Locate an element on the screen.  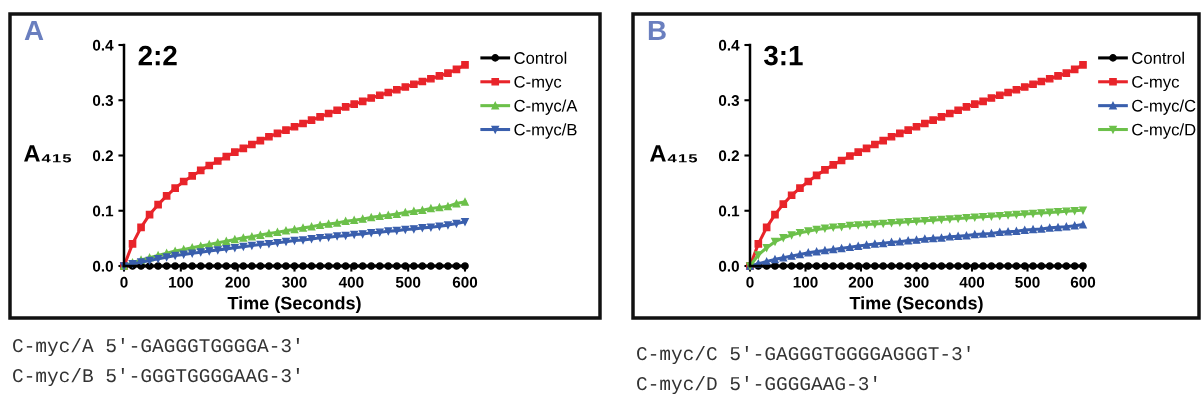
text: C-myc/D 5′-GGGGAAG-3′ is located at coordinates (757, 385).